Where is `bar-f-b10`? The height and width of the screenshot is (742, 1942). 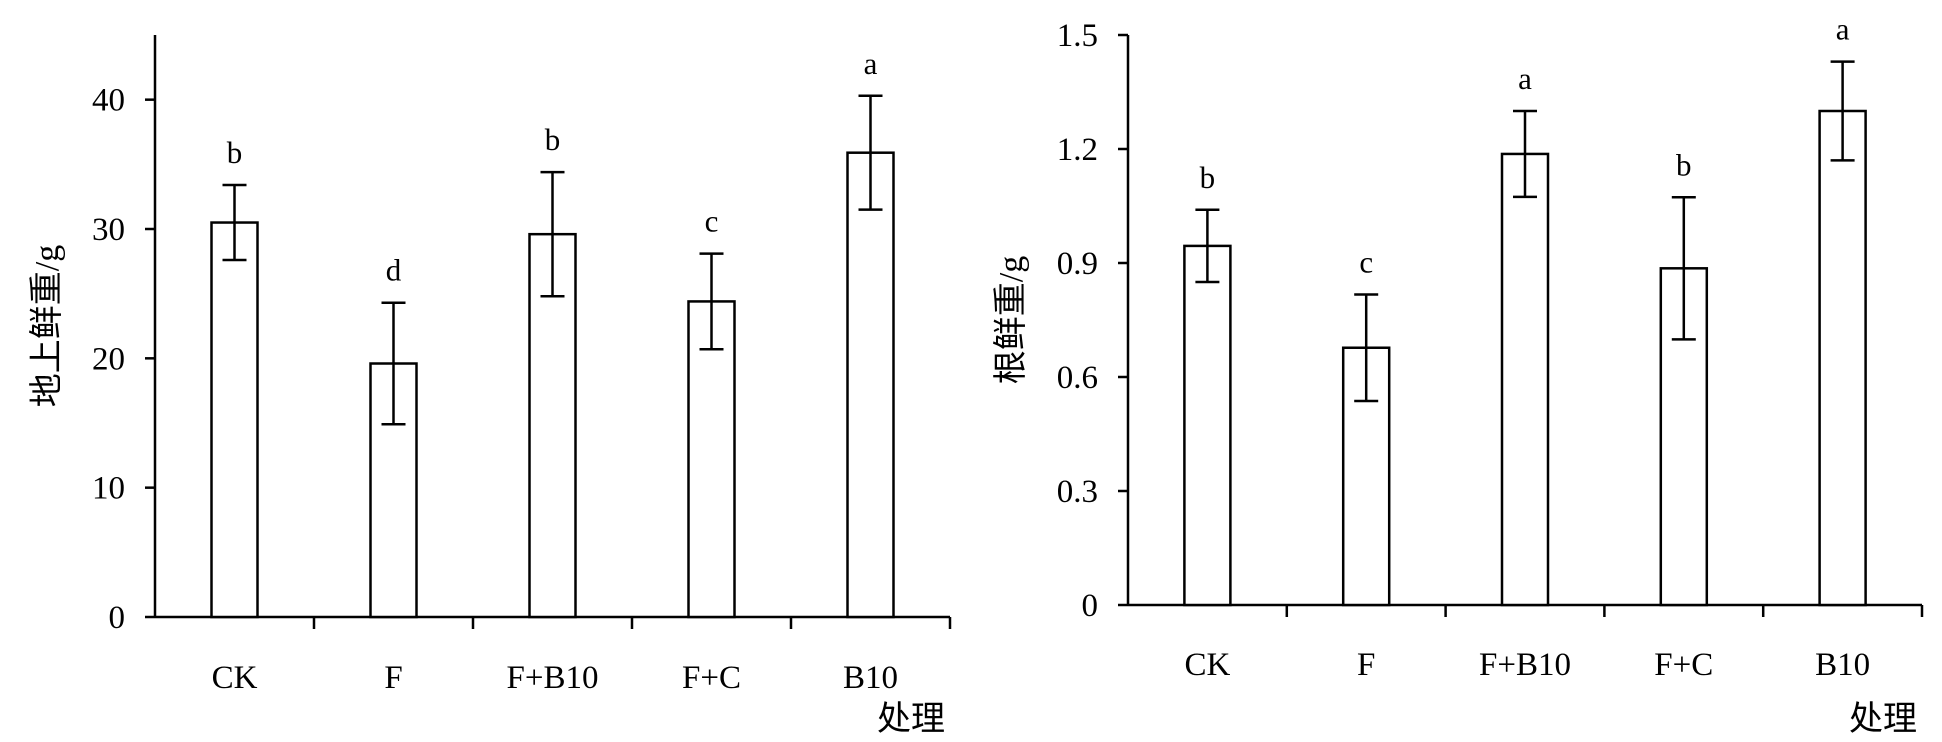
bar-f-b10 is located at coordinates (1525, 379).